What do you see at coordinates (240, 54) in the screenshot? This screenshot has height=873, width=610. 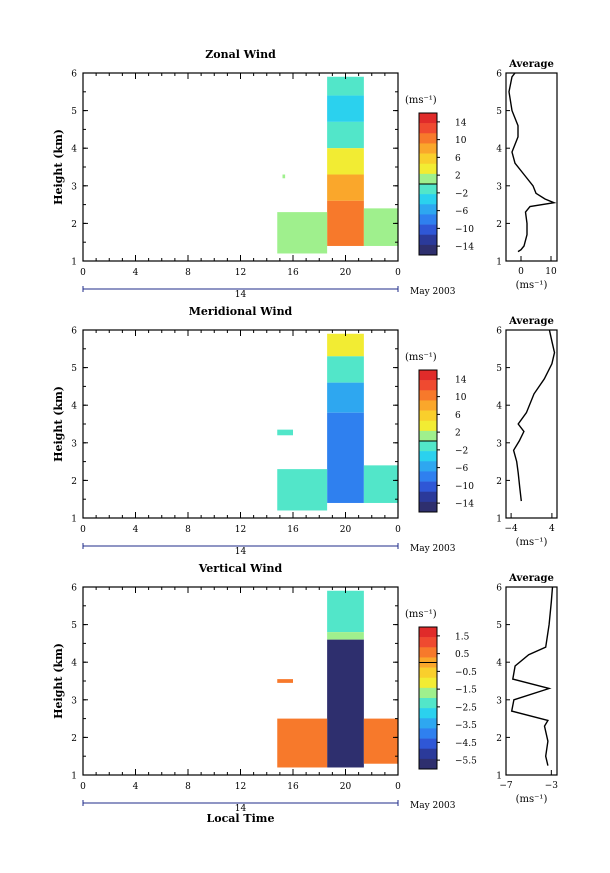 I see `panel-title: Zonal Wind` at bounding box center [240, 54].